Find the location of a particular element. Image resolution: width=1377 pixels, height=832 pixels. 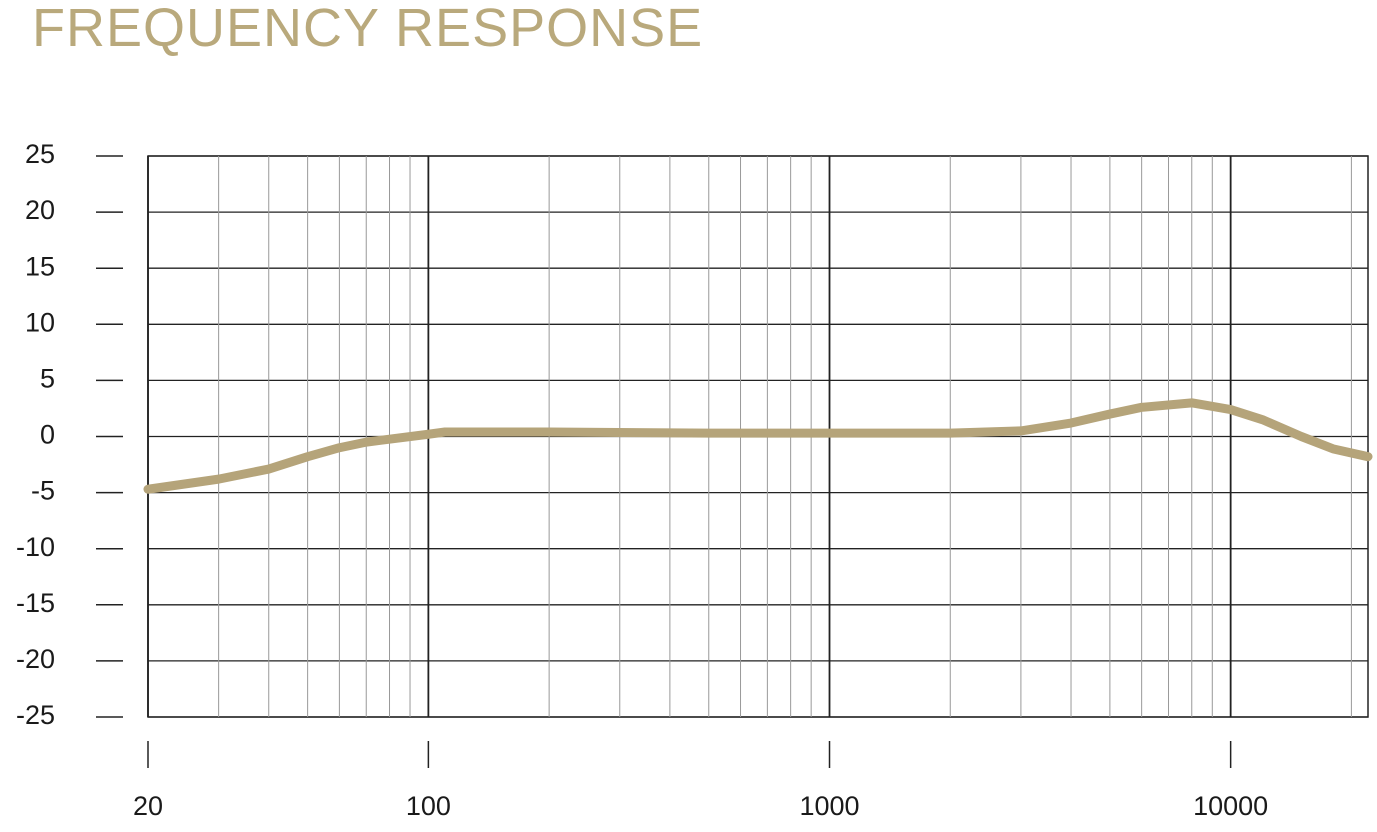

chart-title: FREQUENCY RESPONSE is located at coordinates (367, 29).